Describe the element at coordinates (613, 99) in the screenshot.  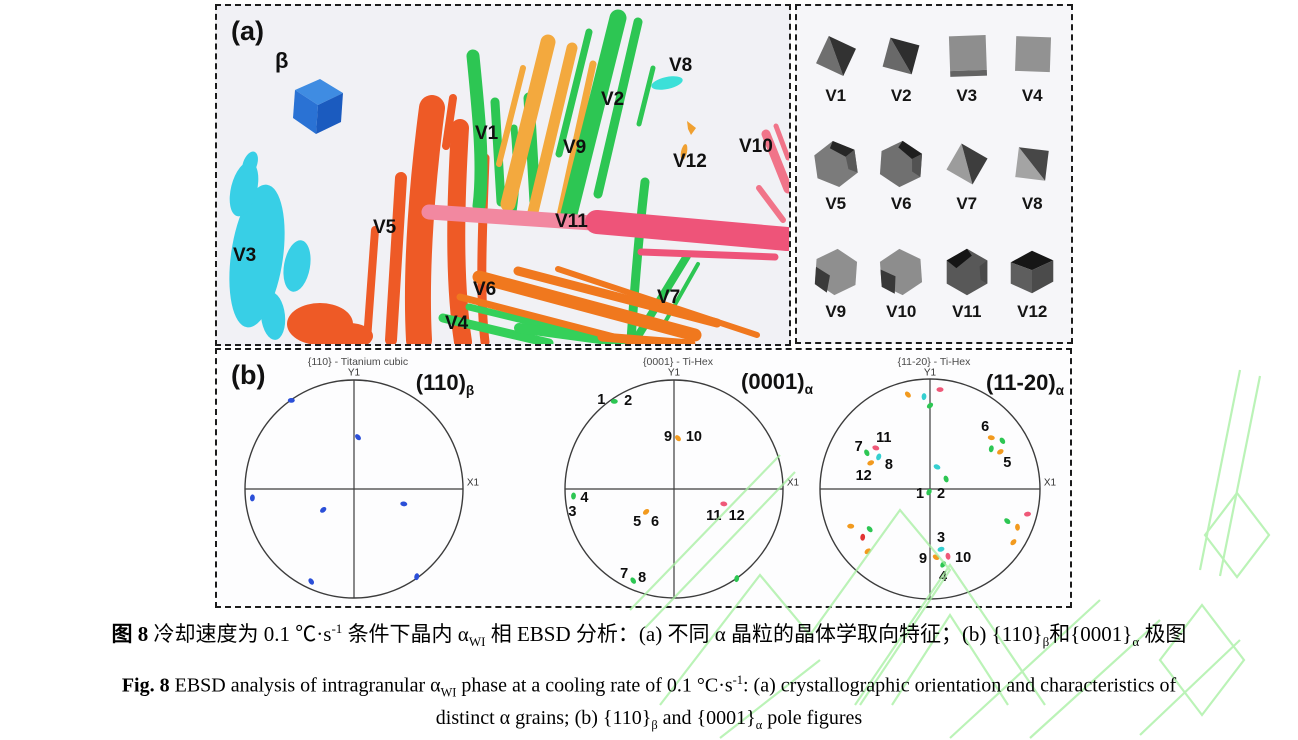
I see `map-label-v2: V2` at that location.